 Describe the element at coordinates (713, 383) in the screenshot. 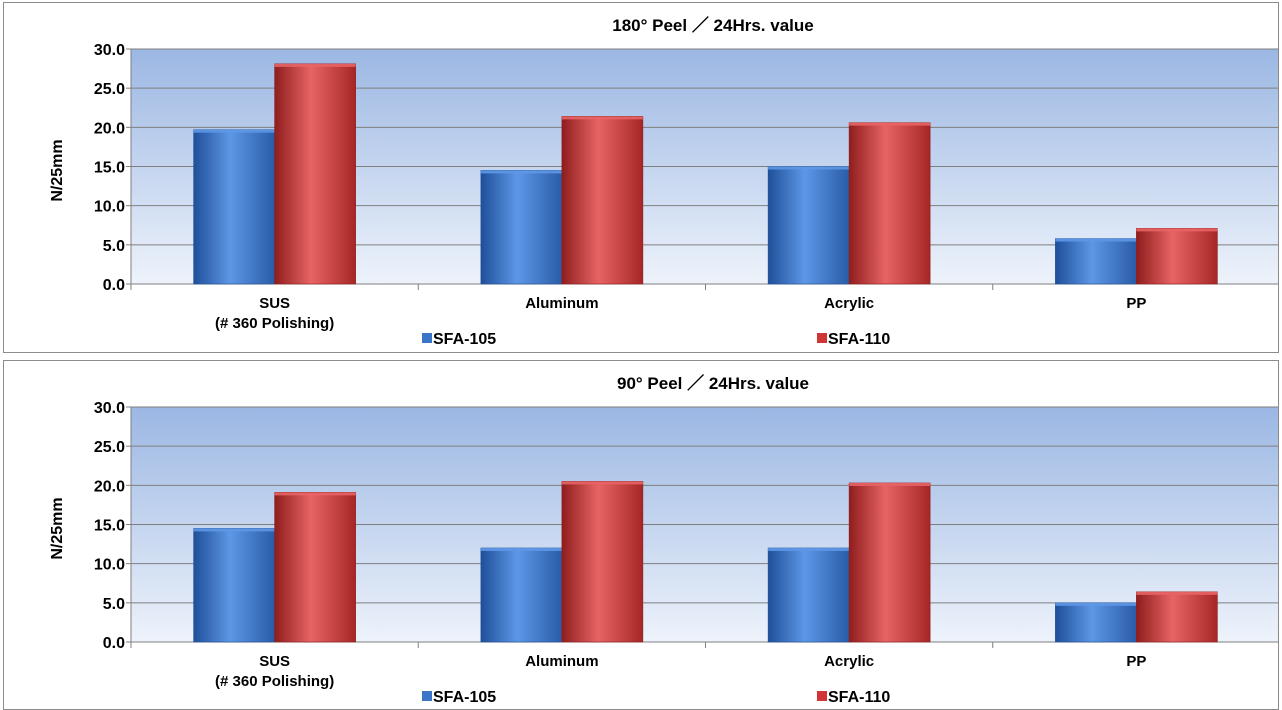

I see `chart-title: 90° Peel ／ 24Hrs. value` at that location.